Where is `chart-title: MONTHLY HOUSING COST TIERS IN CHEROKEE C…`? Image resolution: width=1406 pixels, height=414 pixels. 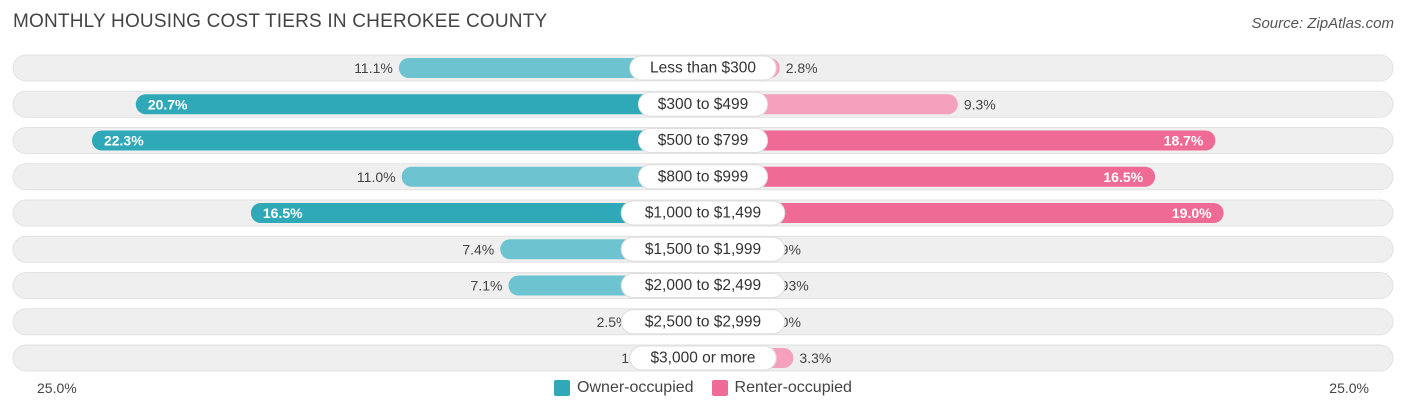
chart-title: MONTHLY HOUSING COST TIERS IN CHEROKEE C… is located at coordinates (280, 21).